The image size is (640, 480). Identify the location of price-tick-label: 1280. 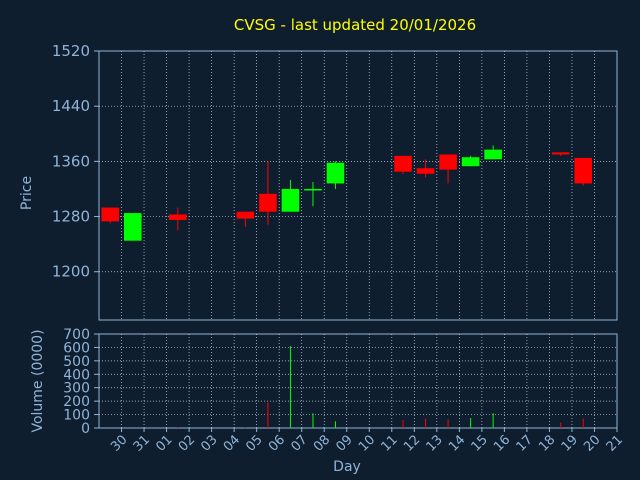
(71, 217).